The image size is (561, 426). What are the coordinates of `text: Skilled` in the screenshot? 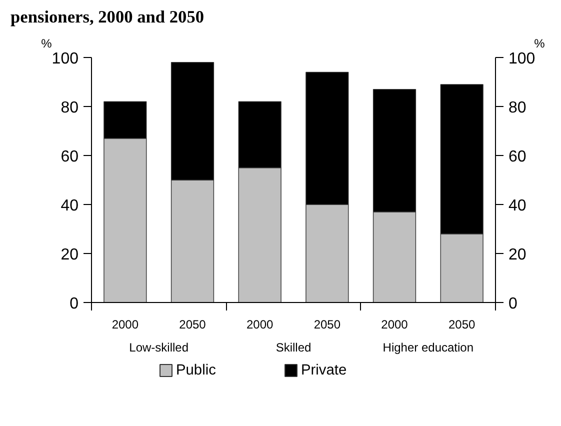 It's located at (294, 347).